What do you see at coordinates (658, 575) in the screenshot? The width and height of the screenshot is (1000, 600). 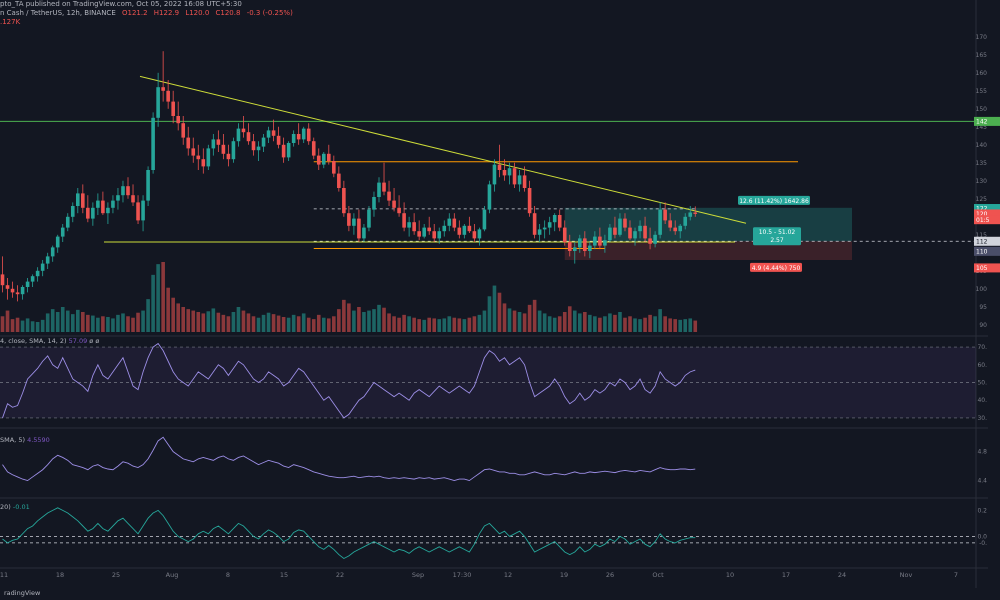 I see `time-axis-label: Oct` at bounding box center [658, 575].